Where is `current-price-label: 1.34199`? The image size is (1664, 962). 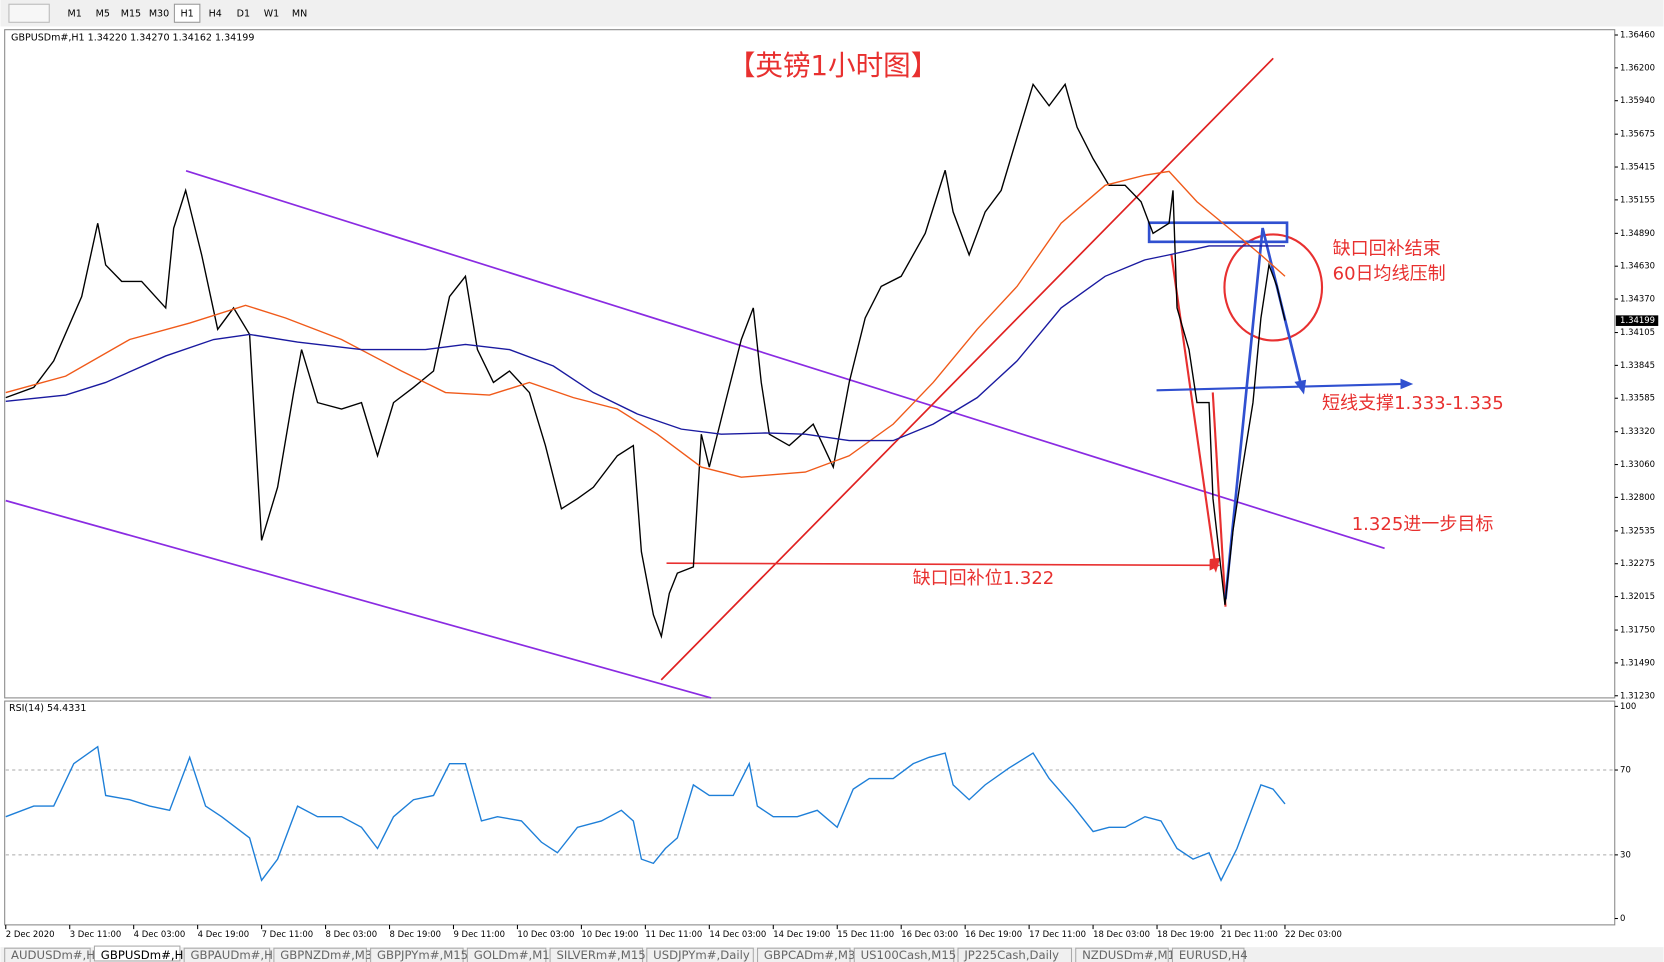 current-price-label: 1.34199 is located at coordinates (1637, 320).